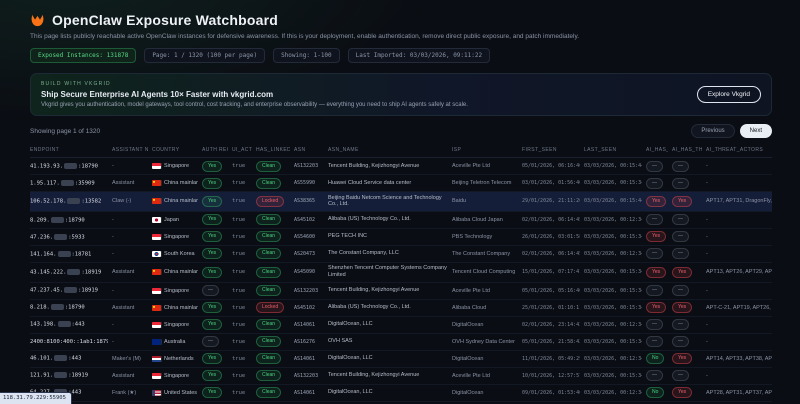 This screenshot has width=800, height=404. I want to click on endpoint-cell: 41.193.93.:18790, so click(64, 166).